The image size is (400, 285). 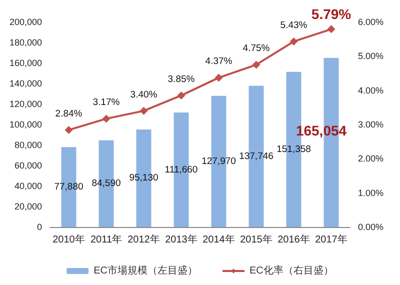 I want to click on legend-label: EC市場規模（左目盛）, so click(x=146, y=270).